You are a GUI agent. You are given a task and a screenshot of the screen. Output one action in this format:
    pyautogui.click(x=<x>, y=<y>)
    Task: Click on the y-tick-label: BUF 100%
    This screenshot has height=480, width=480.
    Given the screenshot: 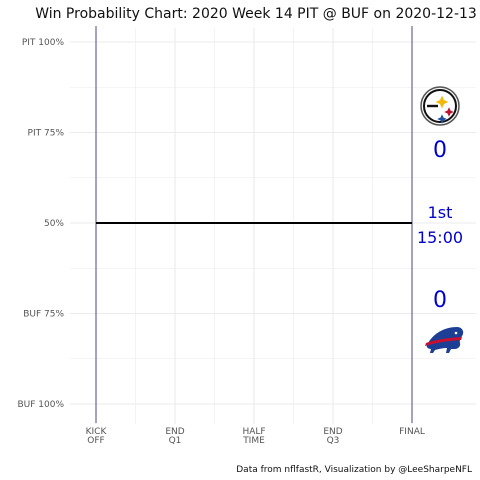 What is the action you would take?
    pyautogui.click(x=40, y=405)
    